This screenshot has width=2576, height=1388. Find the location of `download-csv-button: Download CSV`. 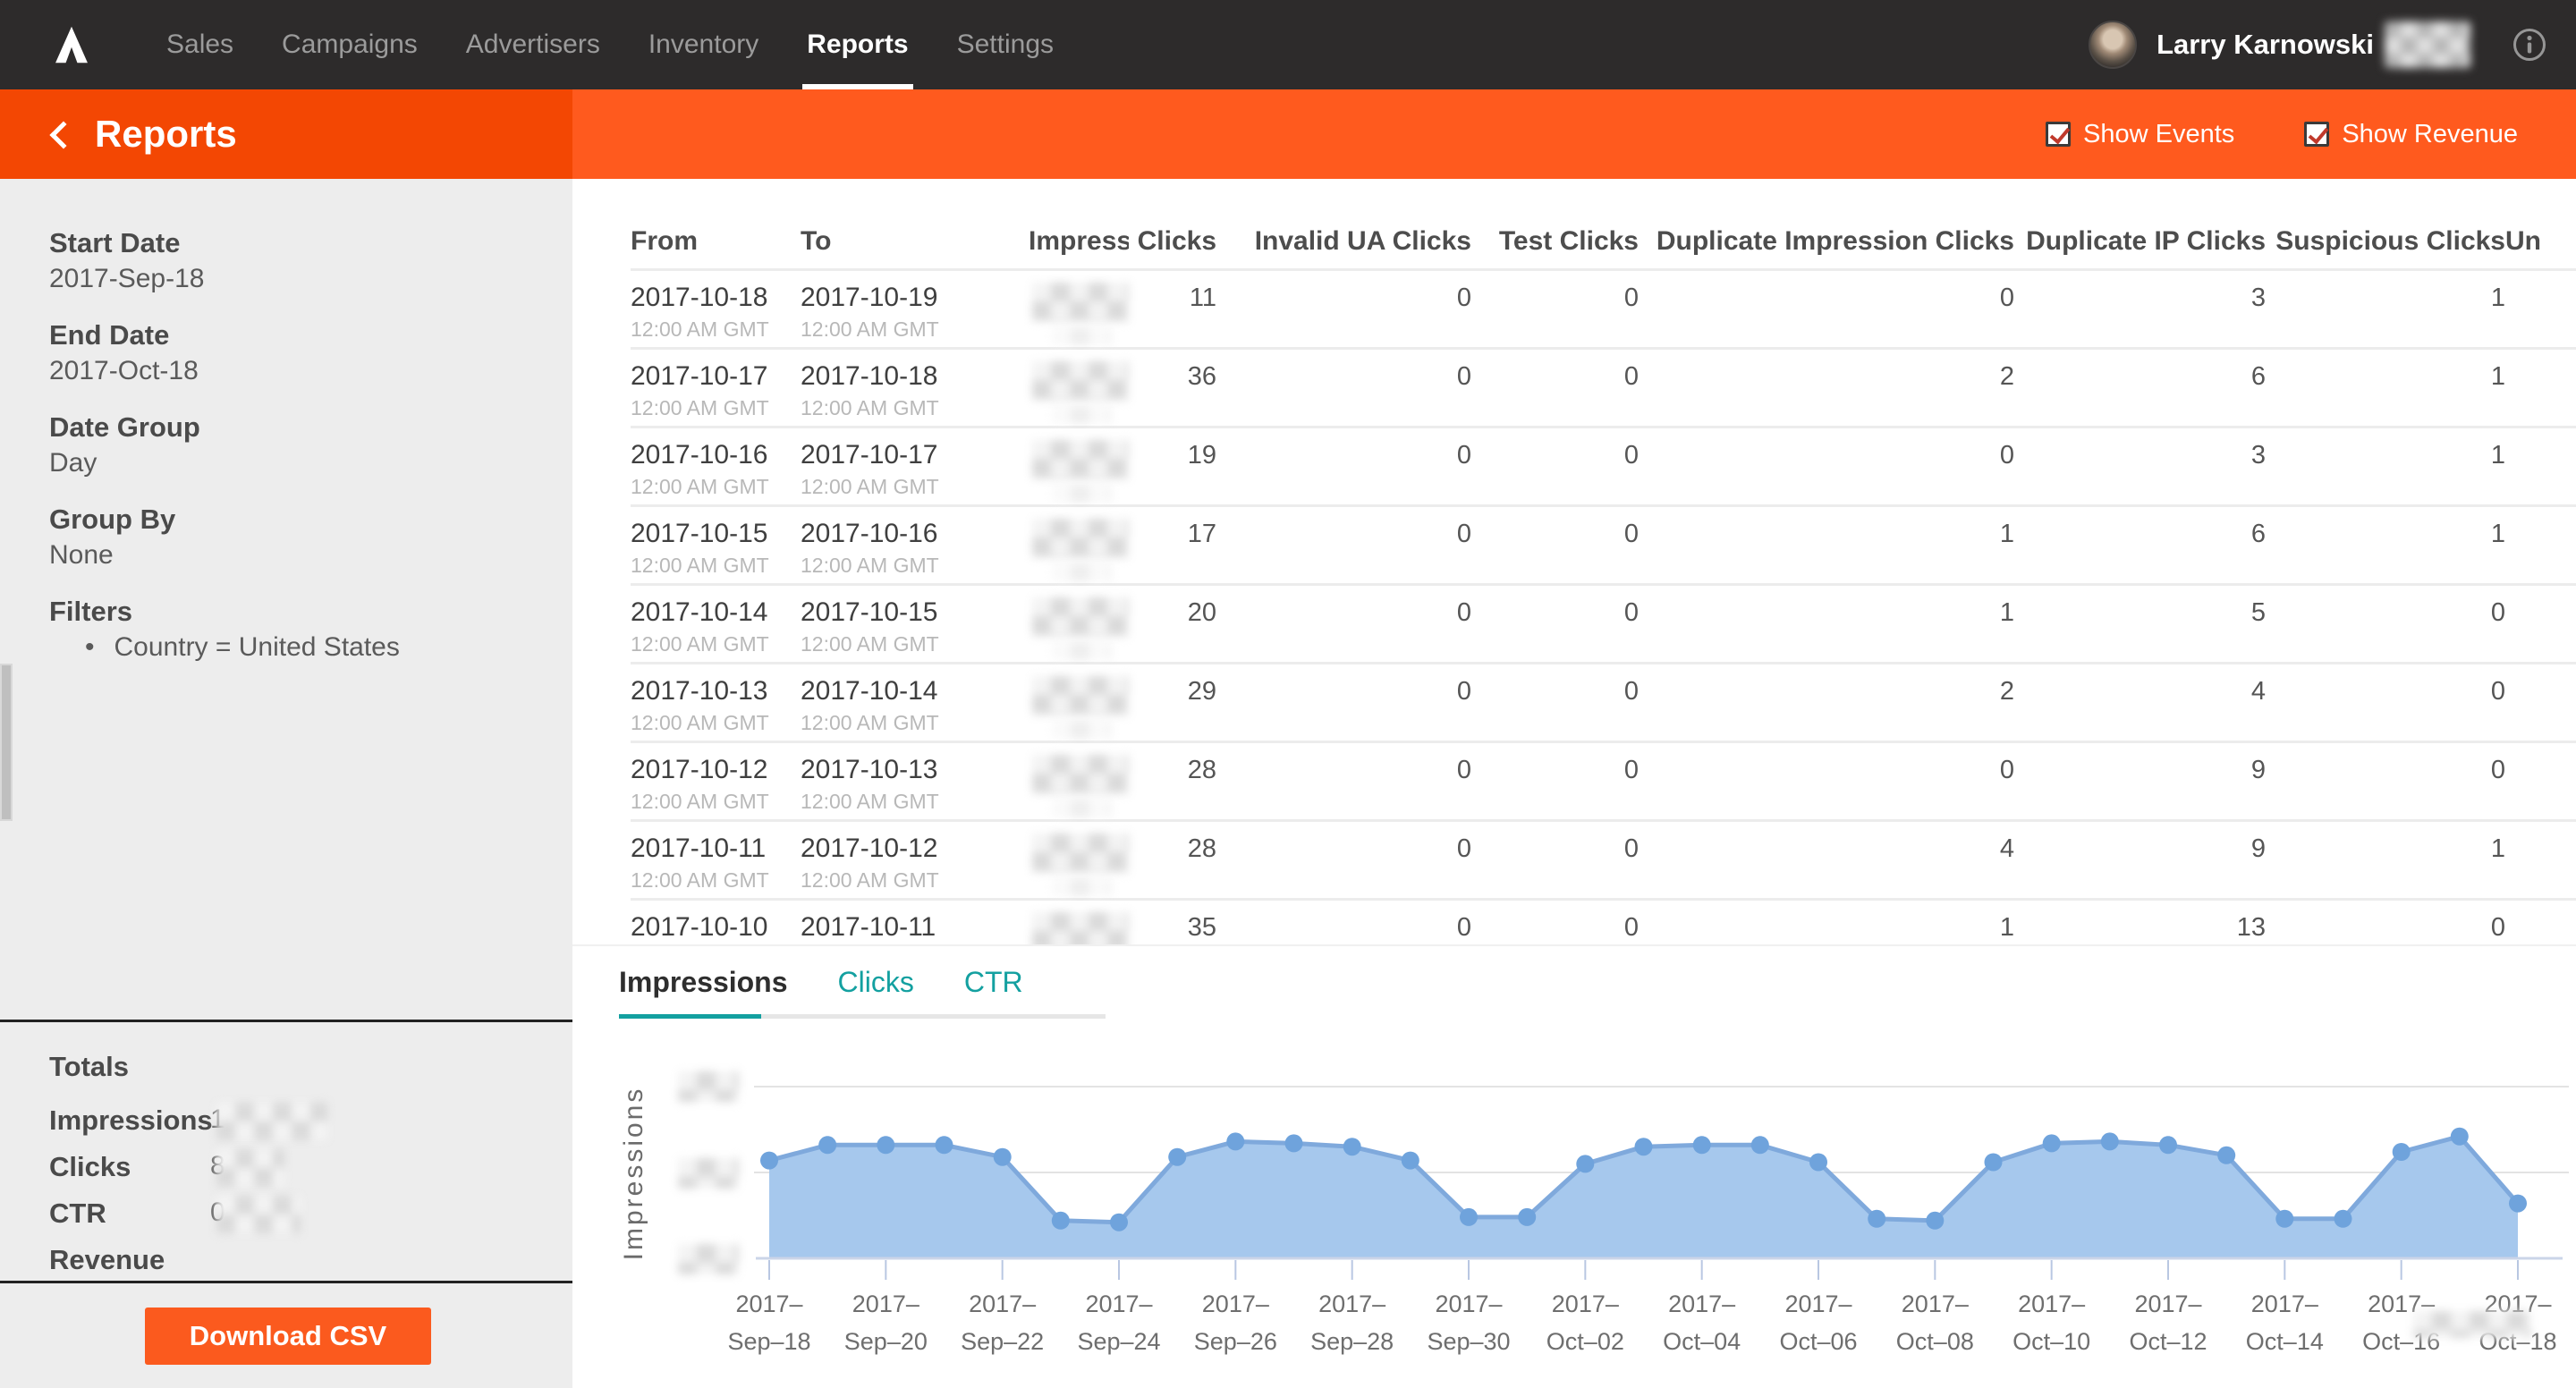

download-csv-button: Download CSV is located at coordinates (288, 1336).